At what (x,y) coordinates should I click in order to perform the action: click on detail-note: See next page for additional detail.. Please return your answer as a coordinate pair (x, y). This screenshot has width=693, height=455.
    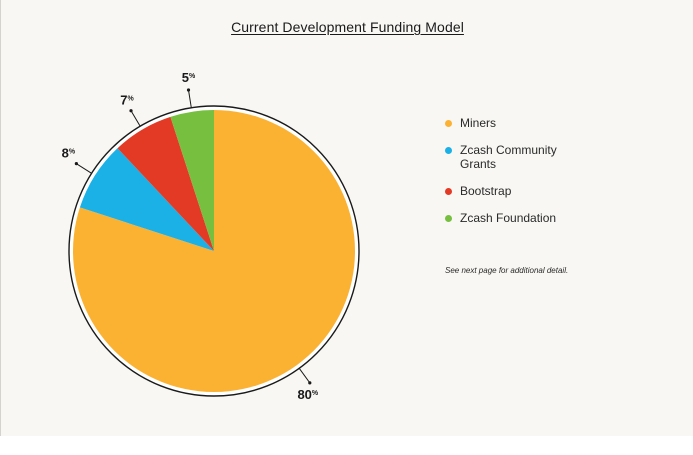
    Looking at the image, I should click on (507, 270).